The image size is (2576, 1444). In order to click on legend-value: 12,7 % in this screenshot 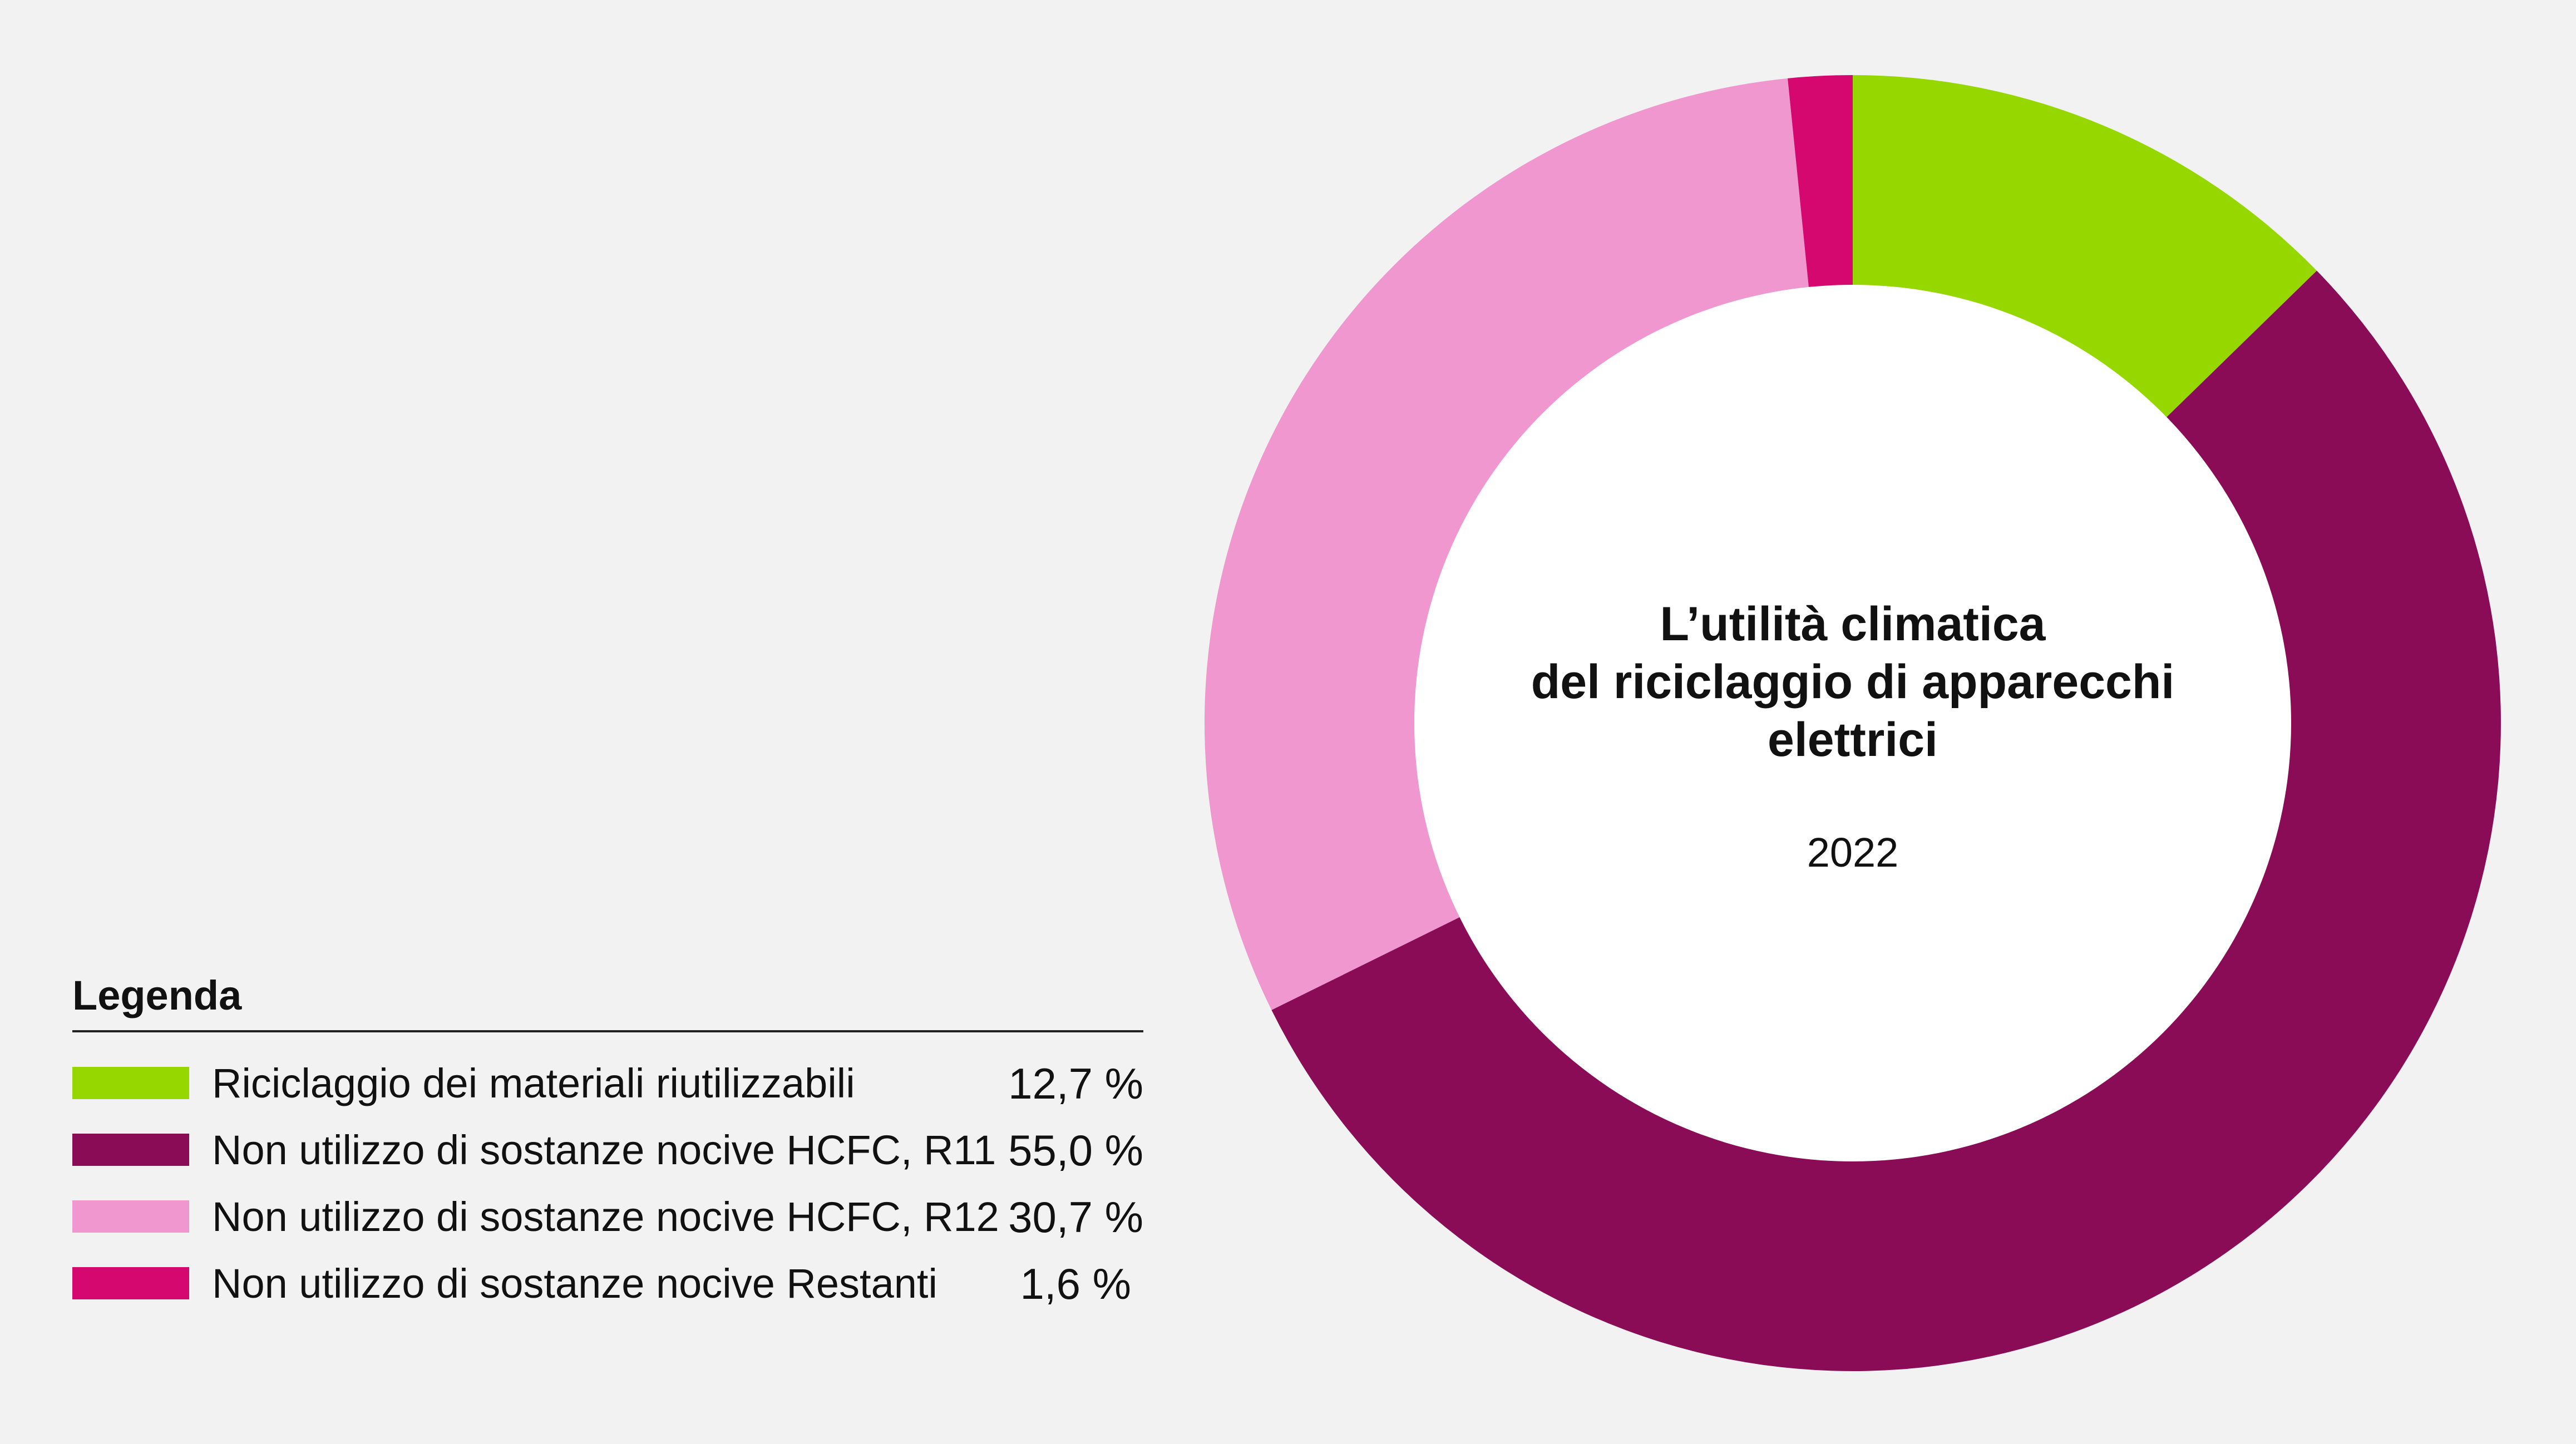, I will do `click(1075, 1083)`.